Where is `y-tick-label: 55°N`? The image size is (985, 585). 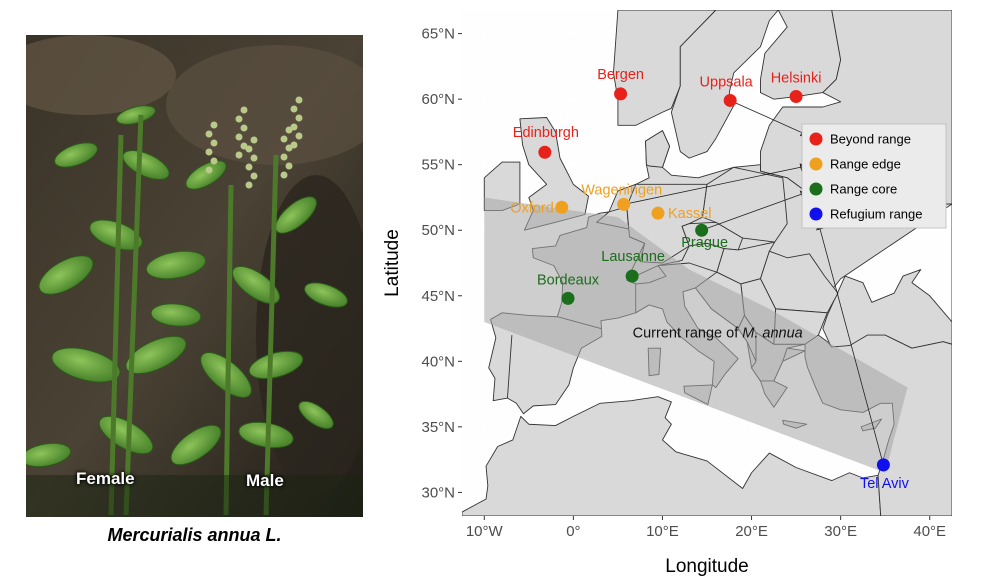 y-tick-label: 55°N is located at coordinates (438, 165).